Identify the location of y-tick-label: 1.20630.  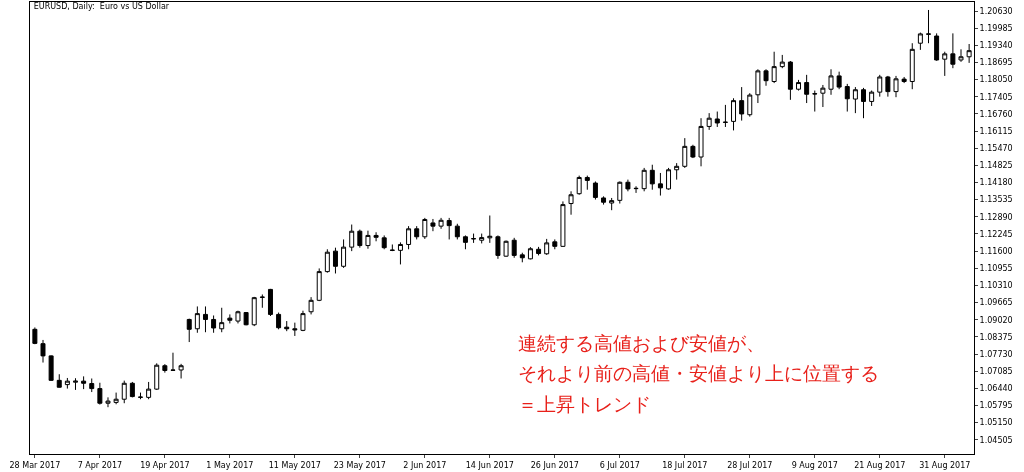
(996, 11).